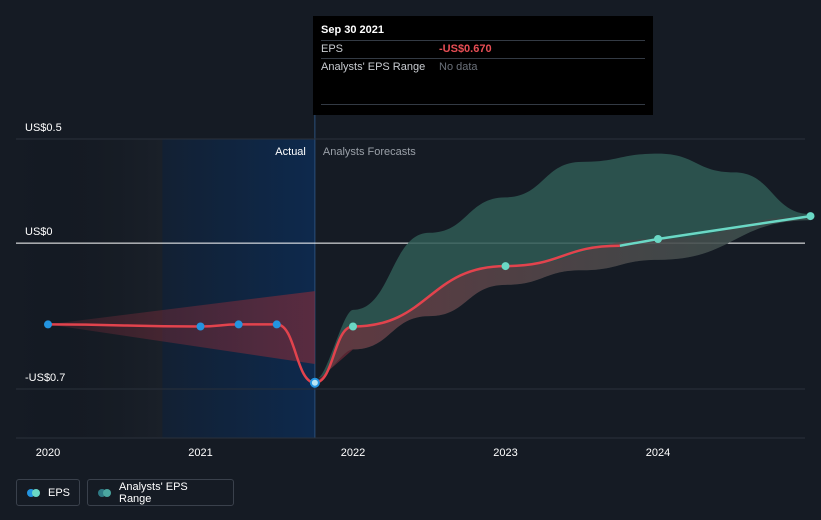 The width and height of the screenshot is (821, 520). What do you see at coordinates (59, 492) in the screenshot?
I see `legend-eps-label: EPS` at bounding box center [59, 492].